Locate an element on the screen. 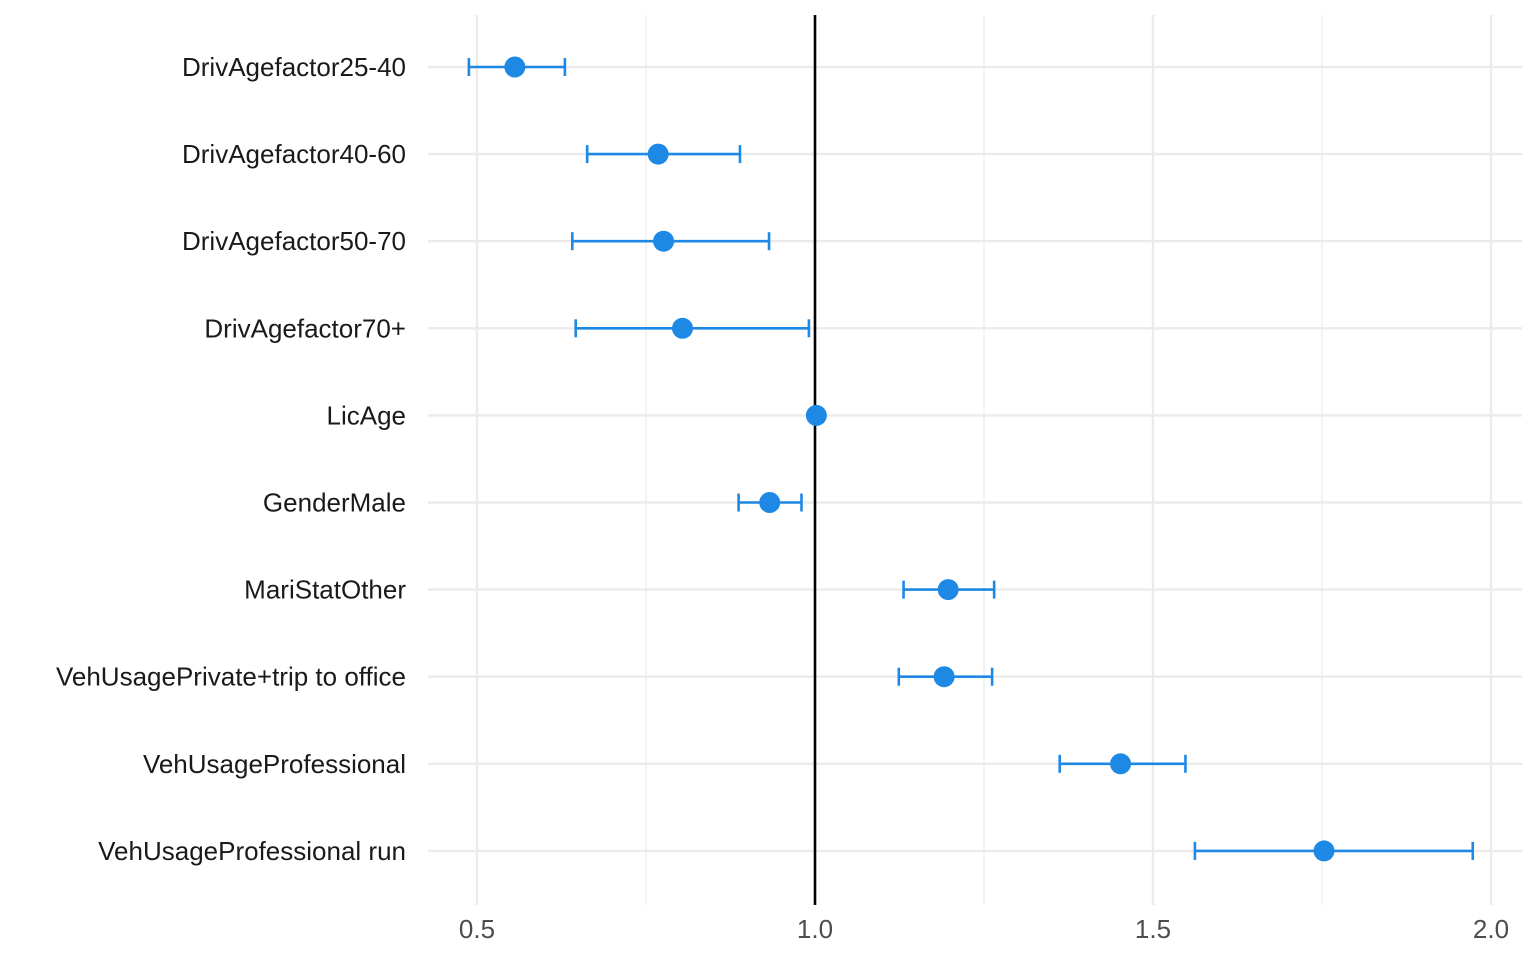 The image size is (1536, 960). y-tick-label: MariStatOther is located at coordinates (325, 590).